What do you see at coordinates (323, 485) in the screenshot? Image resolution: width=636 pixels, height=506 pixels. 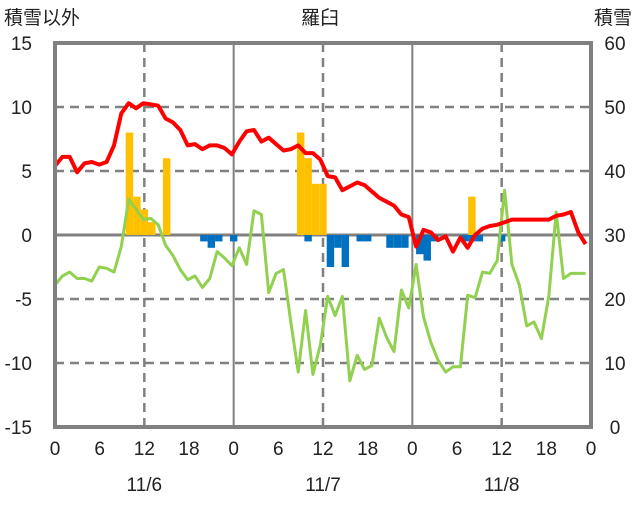 I see `date-label: 11/7` at bounding box center [323, 485].